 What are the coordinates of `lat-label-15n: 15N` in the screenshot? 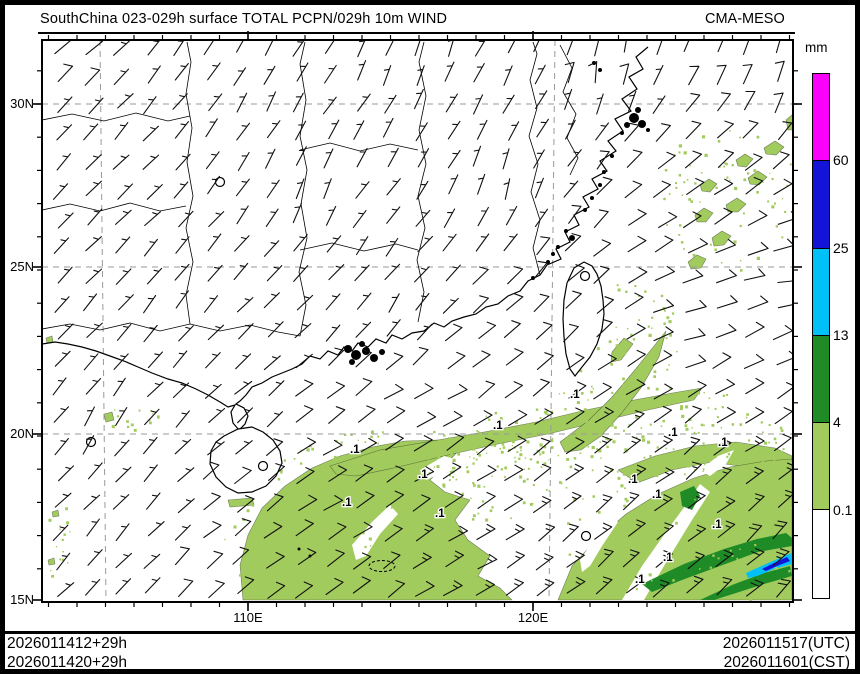 It's located at (22, 599).